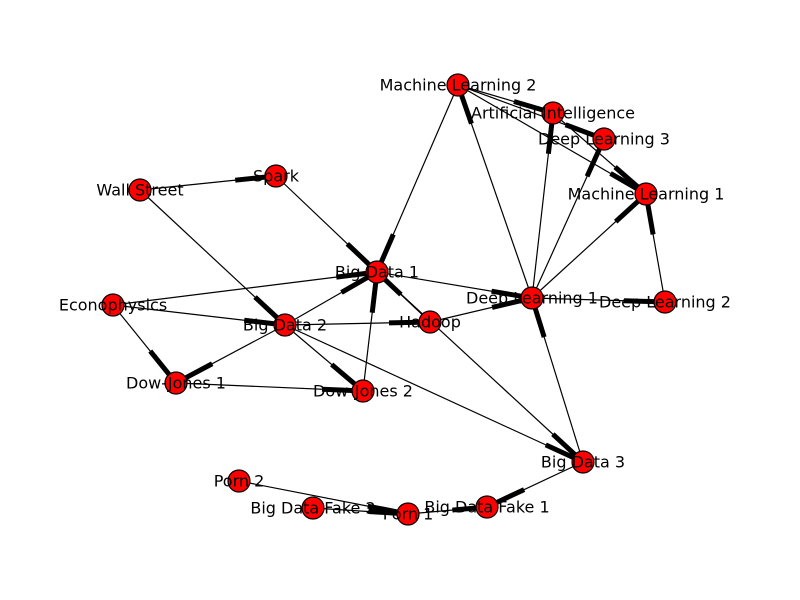  Describe the element at coordinates (354, 285) in the screenshot. I see `arrowhead-bd2-bd1` at that location.